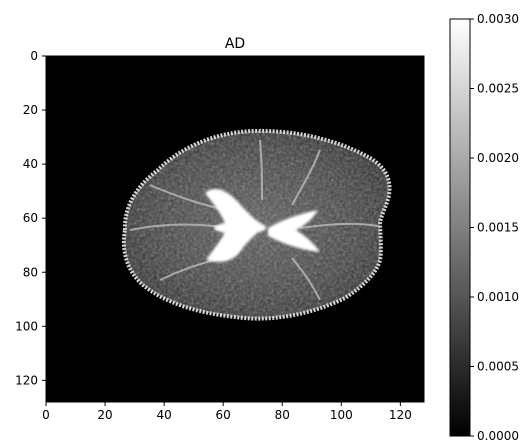 The width and height of the screenshot is (531, 445). Describe the element at coordinates (498, 228) in the screenshot. I see `colorbar-tick-label: 0.0015` at that location.